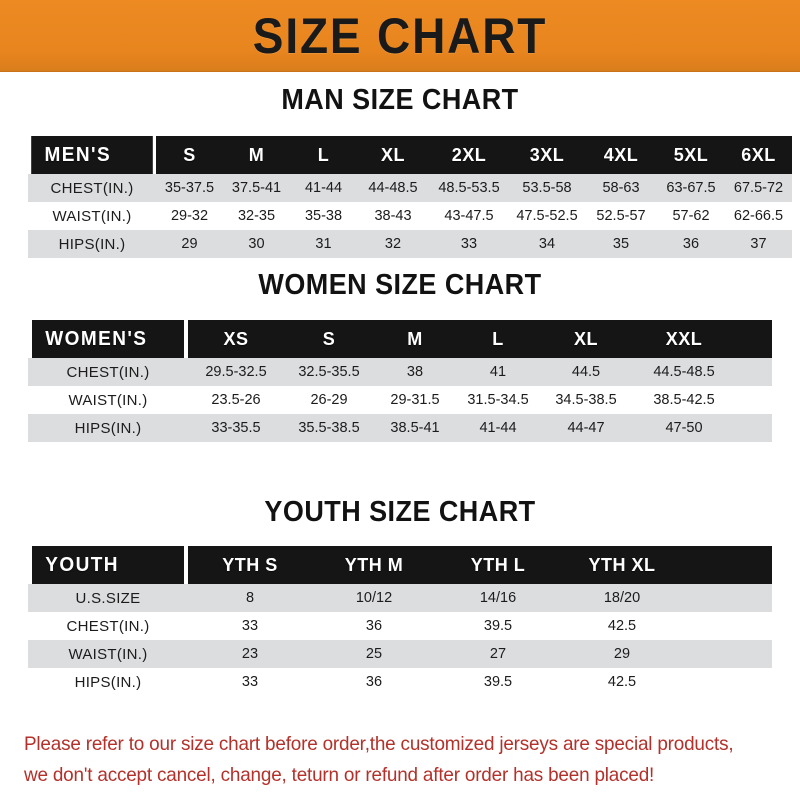 This screenshot has width=800, height=800. I want to click on youth-chest-1: 36, so click(374, 626).